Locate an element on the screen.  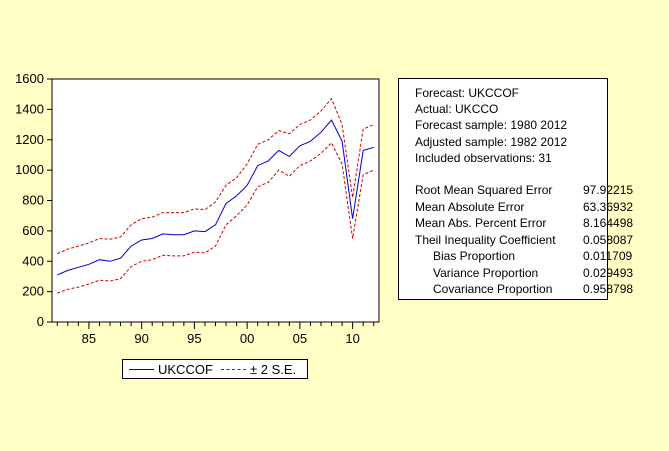
y-tick-label: 800 is located at coordinates (33, 200).